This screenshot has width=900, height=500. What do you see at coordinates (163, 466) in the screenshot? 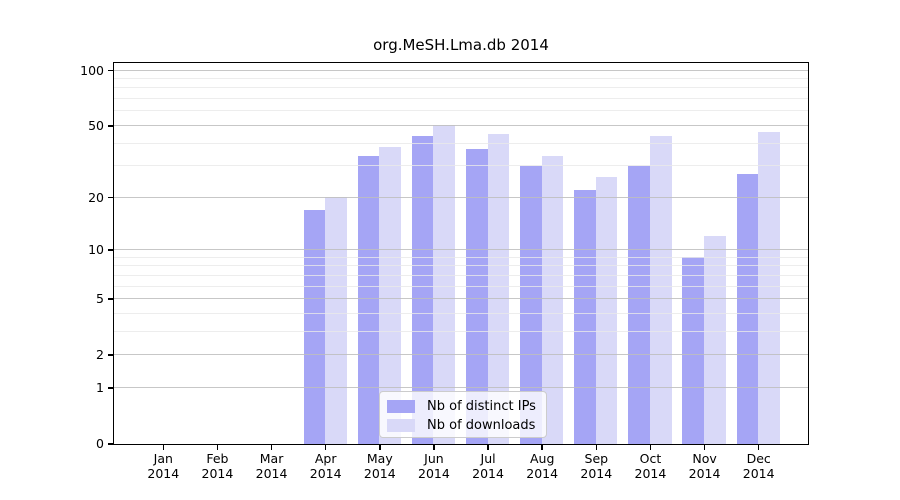
I see `x-tick-label-jan: Jan 2014` at bounding box center [163, 466].